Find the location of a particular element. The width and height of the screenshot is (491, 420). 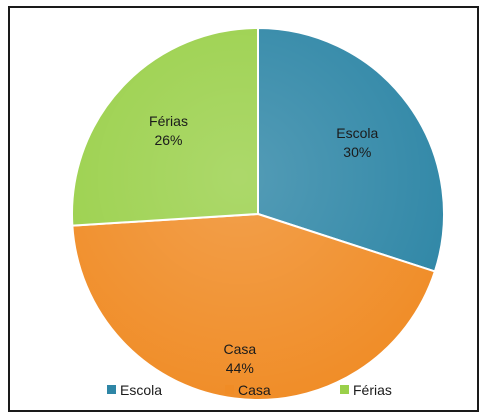

legend-swatch-escola is located at coordinates (111, 389).